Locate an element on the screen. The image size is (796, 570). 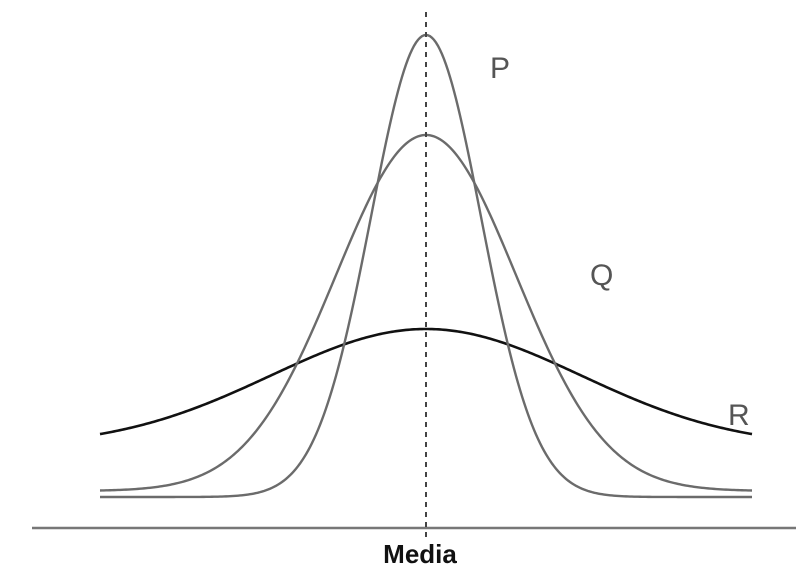
axis-label-media: Media is located at coordinates (420, 554).